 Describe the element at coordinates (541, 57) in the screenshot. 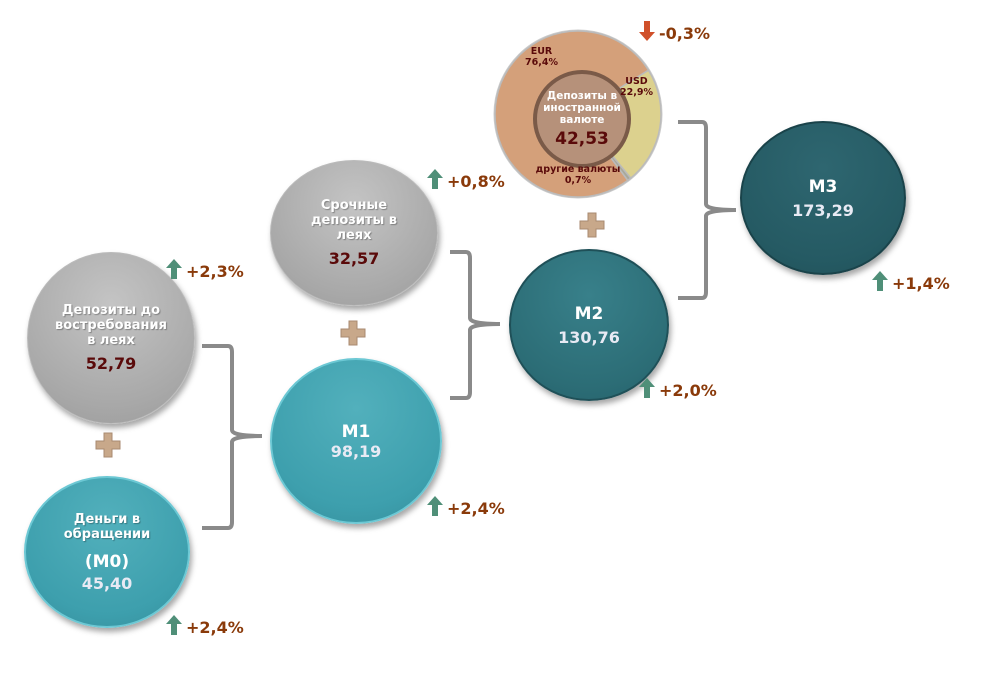

I see `slice-label-eur: EUR 76,4%` at that location.